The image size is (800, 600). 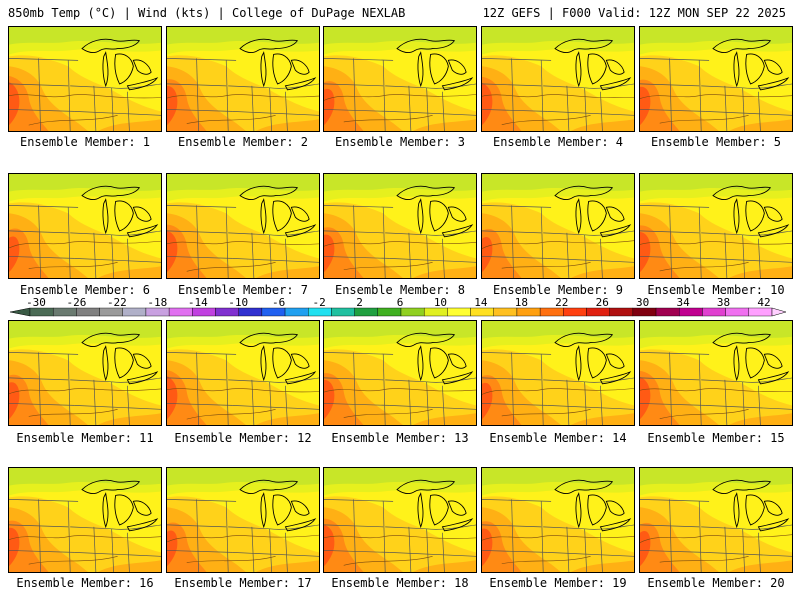 What do you see at coordinates (683, 302) in the screenshot?
I see `colorbar-tick-label: 34` at bounding box center [683, 302].